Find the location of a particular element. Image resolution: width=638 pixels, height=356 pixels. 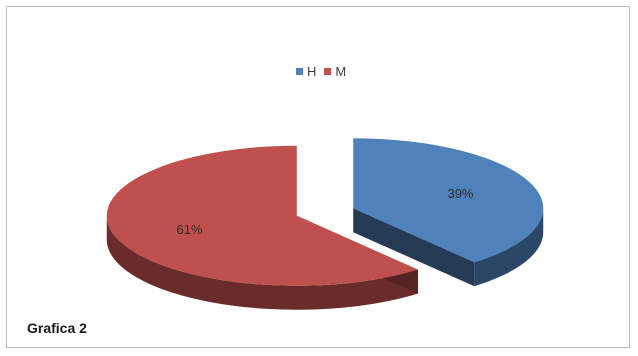

pie-slice-h is located at coordinates (448, 200).